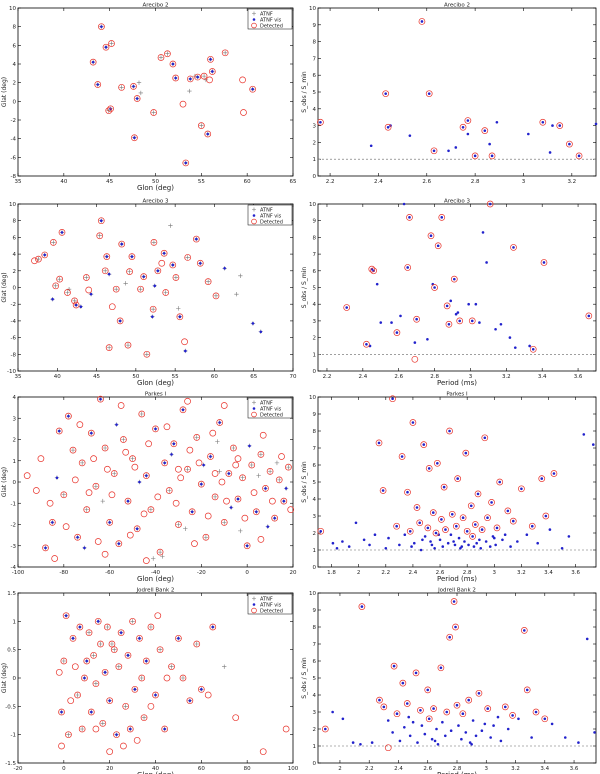 This screenshot has width=600, height=774. Describe the element at coordinates (524, 182) in the screenshot. I see `x-tick-label: 3` at that location.